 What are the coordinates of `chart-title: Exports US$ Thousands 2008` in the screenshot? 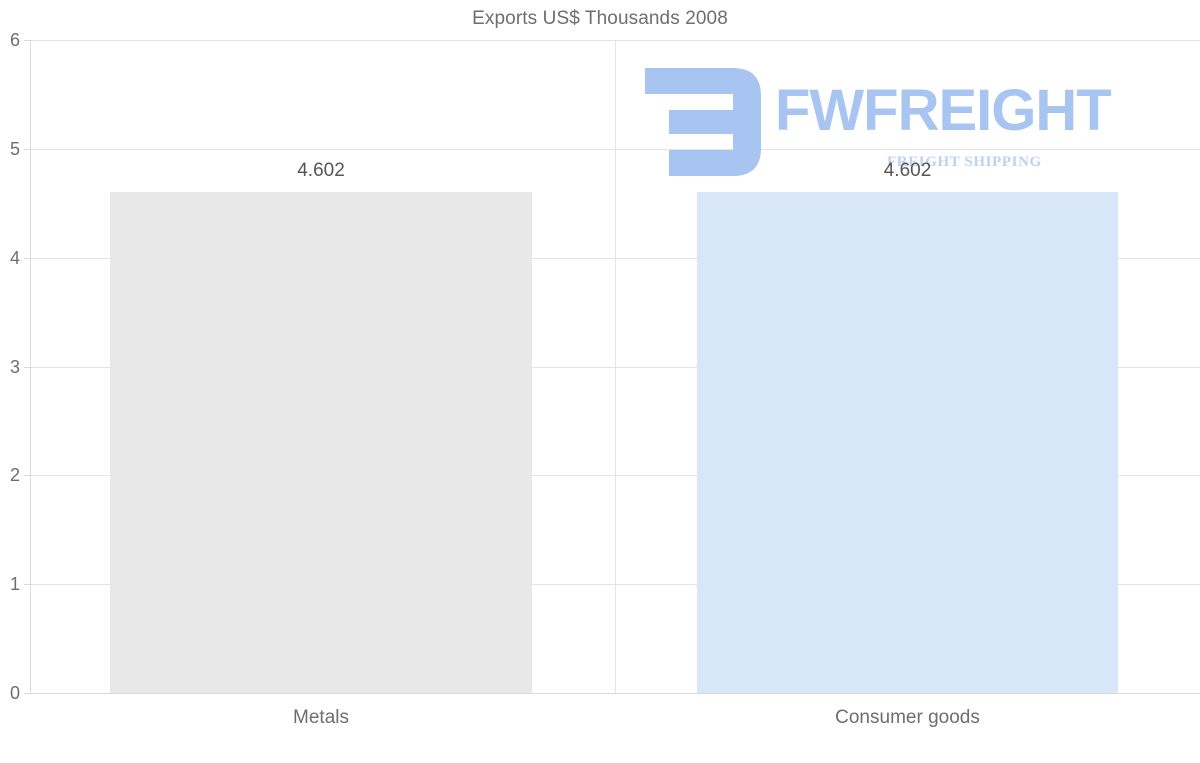 It's located at (600, 18).